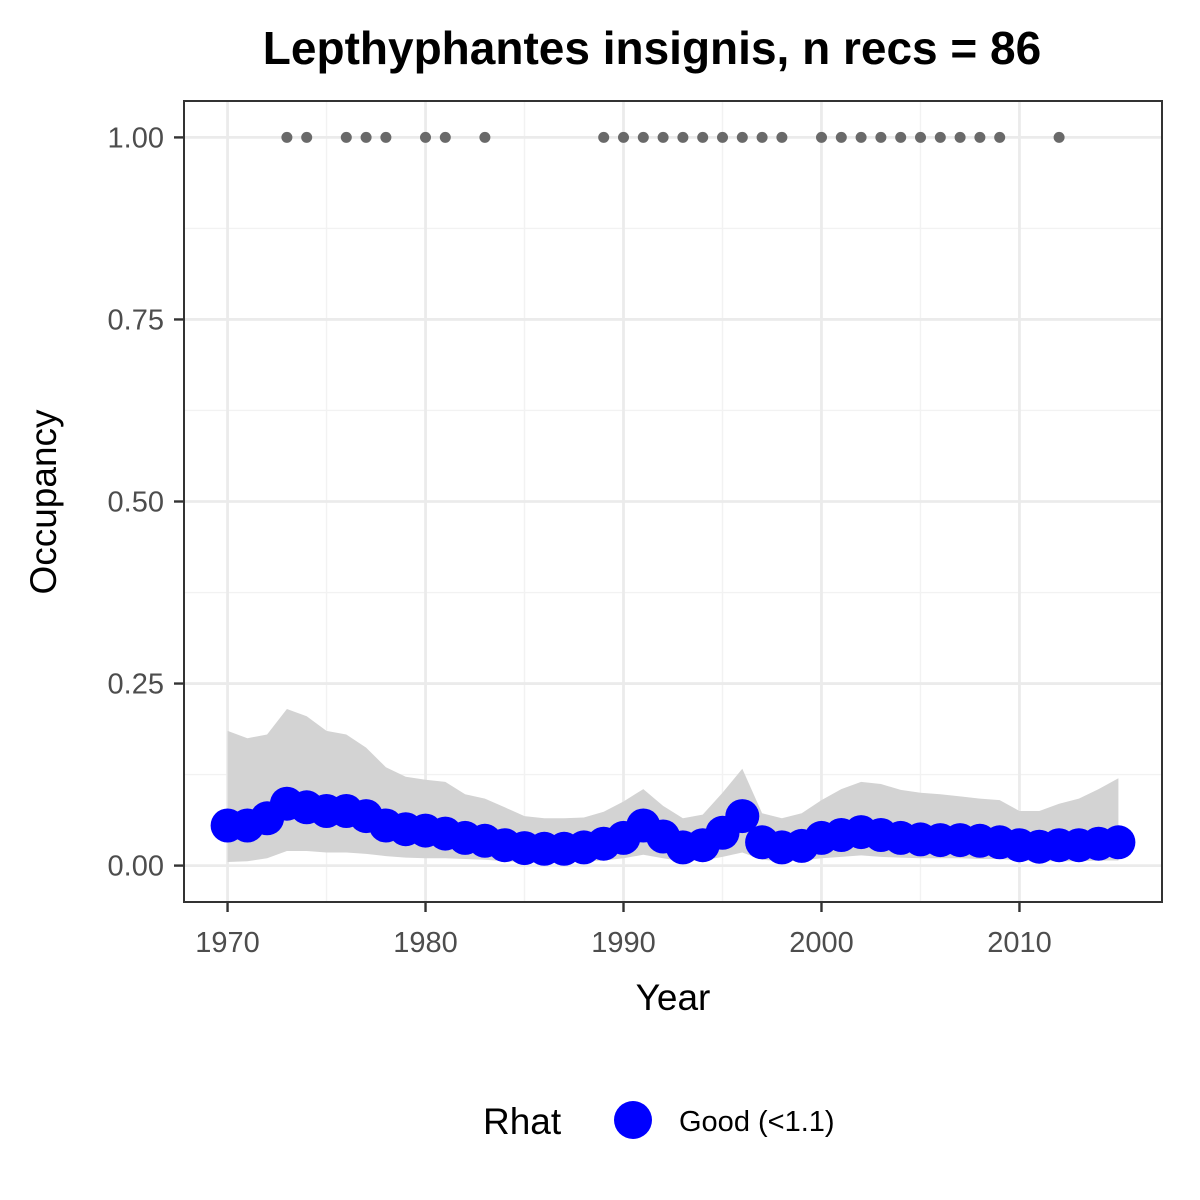  What do you see at coordinates (425, 943) in the screenshot?
I see `x-tick-label: 1980` at bounding box center [425, 943].